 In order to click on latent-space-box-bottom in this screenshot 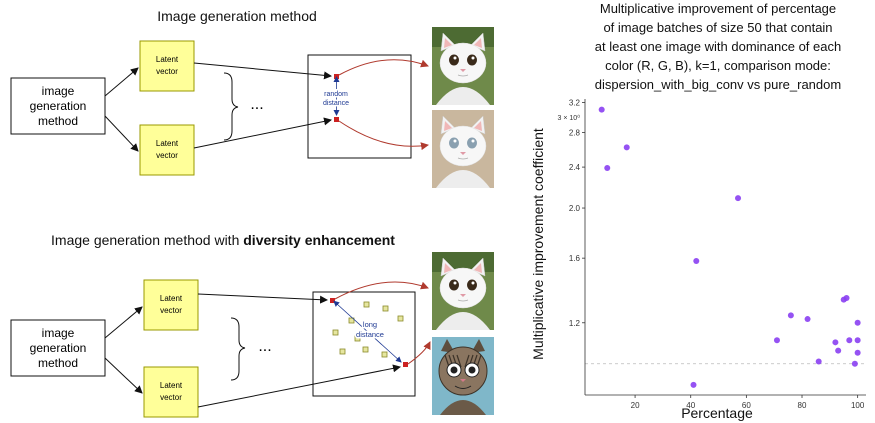, I will do `click(364, 344)`.